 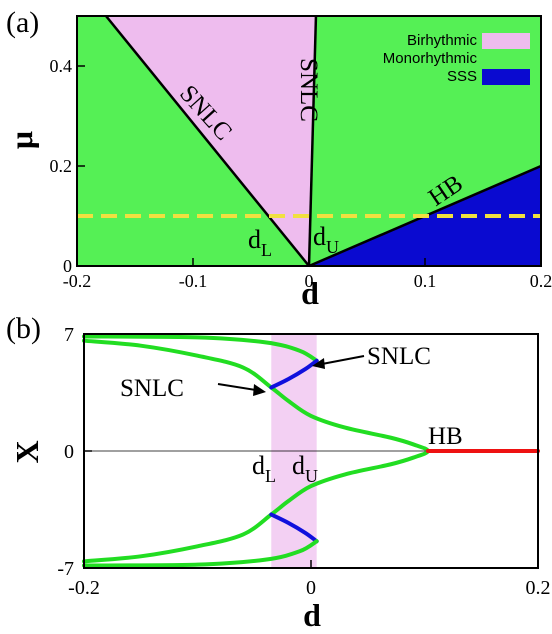 What do you see at coordinates (84, 588) in the screenshot?
I see `panel-b-xtick-label: -0.2` at bounding box center [84, 588].